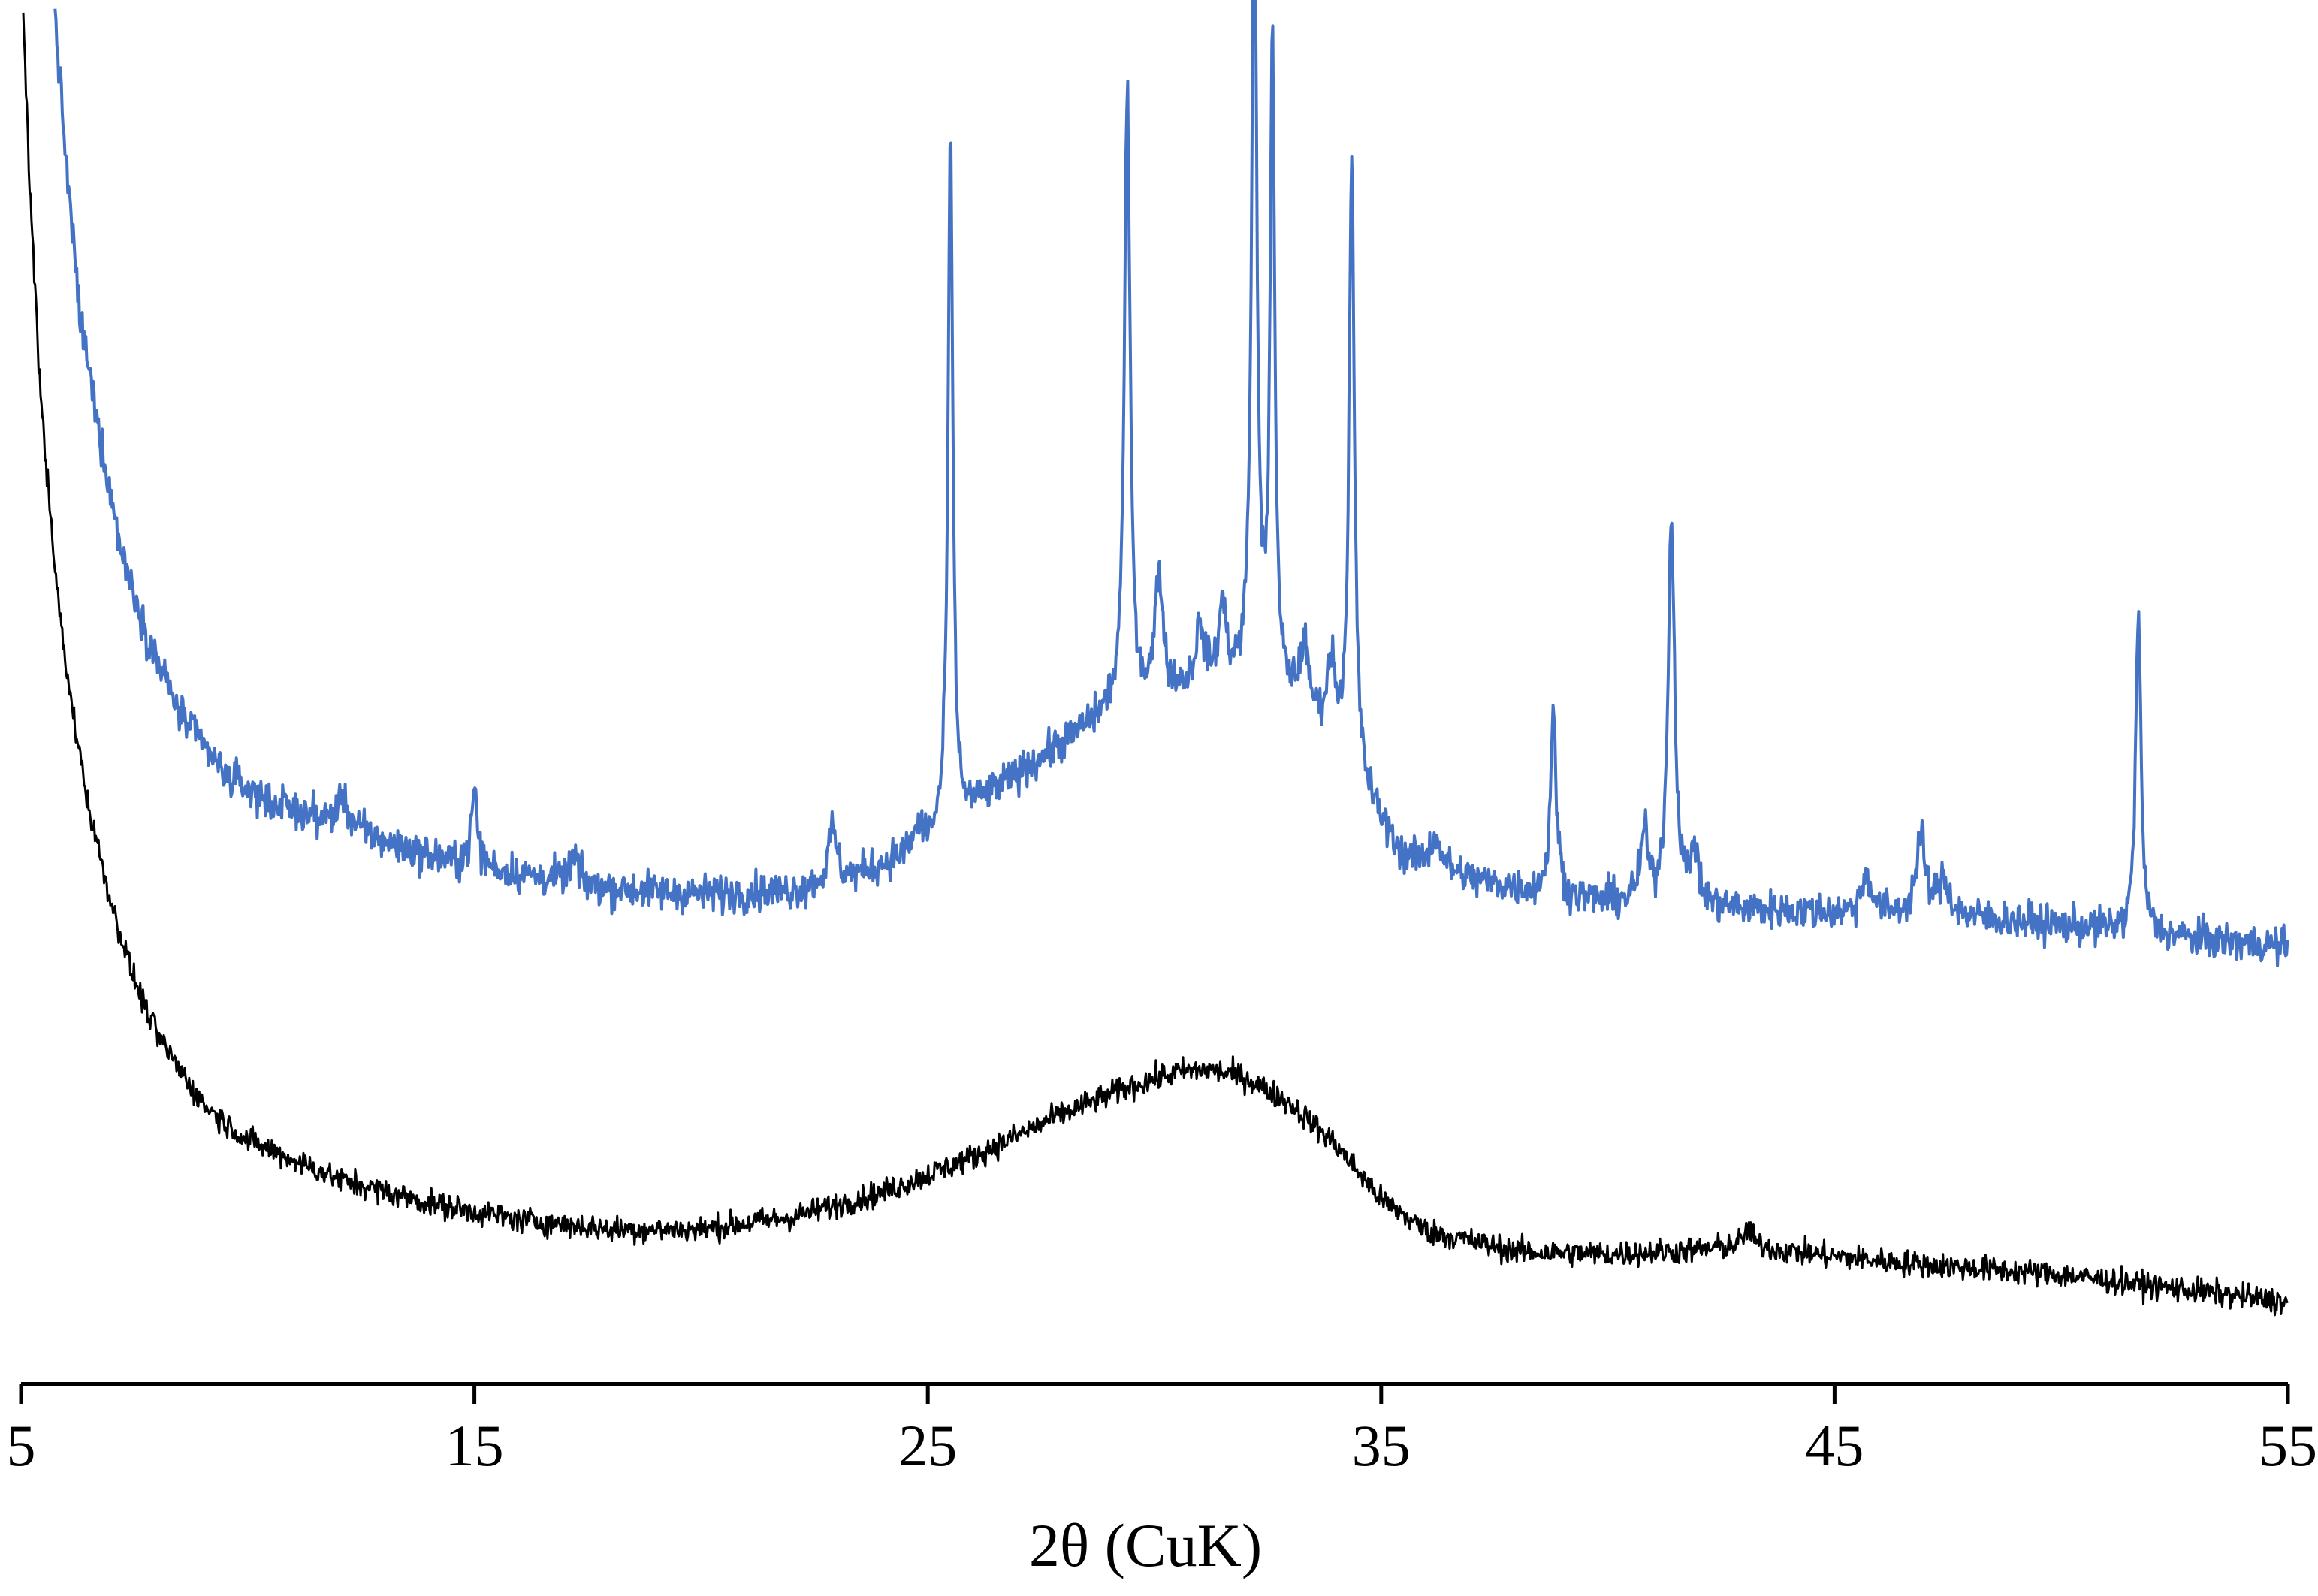  Describe the element at coordinates (1381, 1445) in the screenshot. I see `x-tick-label: 35` at that location.